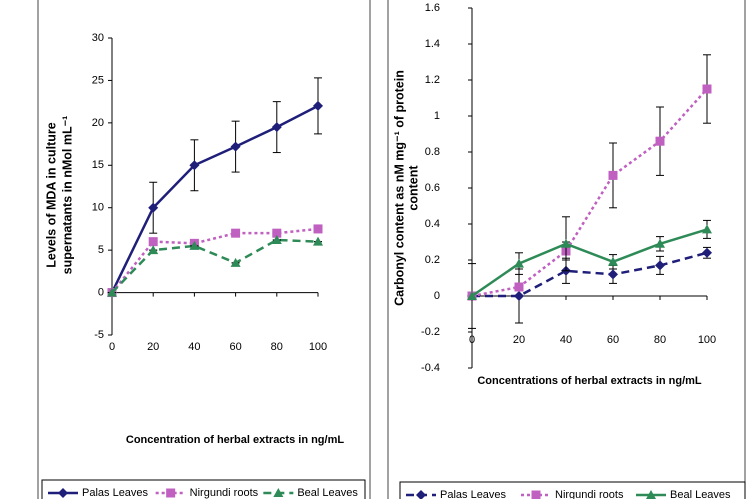 The height and width of the screenshot is (499, 750). What do you see at coordinates (432, 188) in the screenshot?
I see `y-tick-label: 0.6` at bounding box center [432, 188].